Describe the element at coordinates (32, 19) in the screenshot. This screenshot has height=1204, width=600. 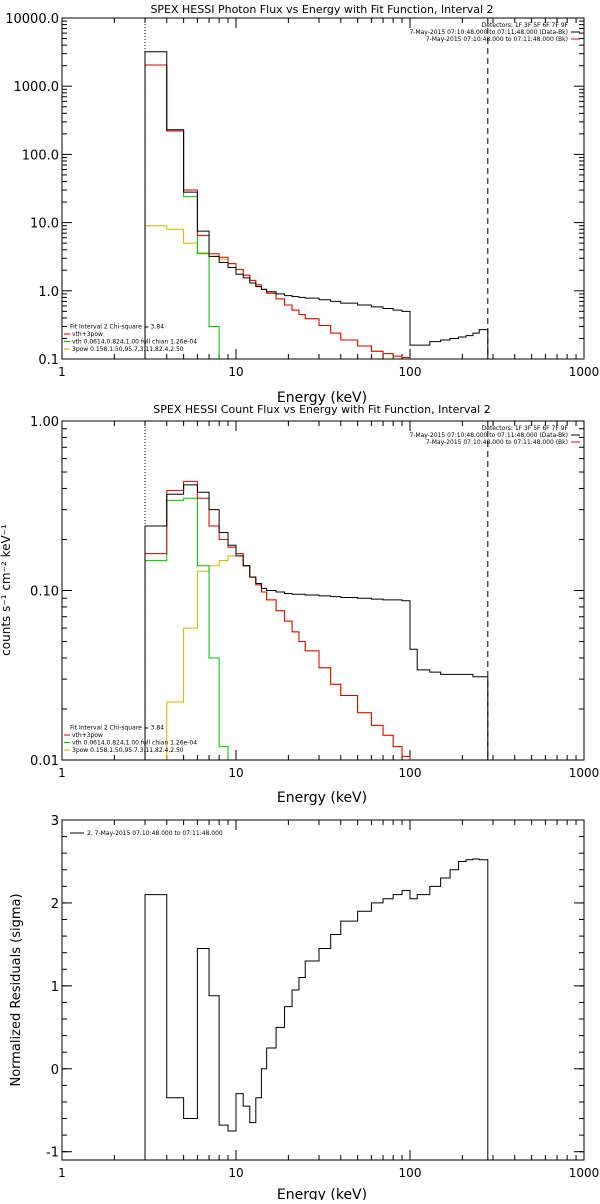
I see `y-tick-label: 10000.0` at that location.